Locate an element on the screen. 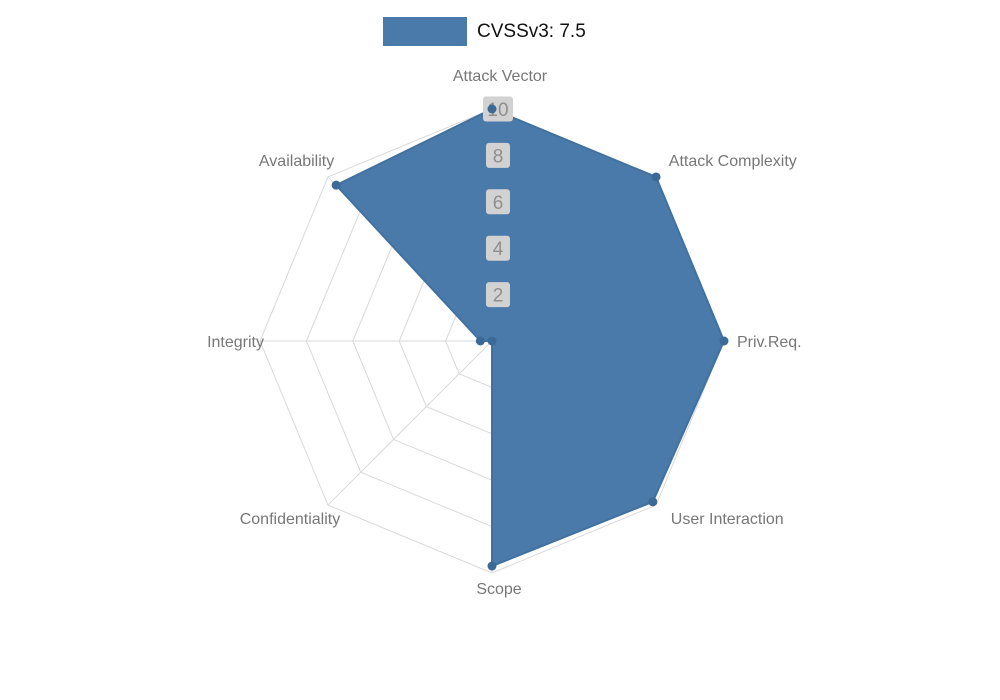  axis-label-user-interaction: User Interaction is located at coordinates (727, 519).